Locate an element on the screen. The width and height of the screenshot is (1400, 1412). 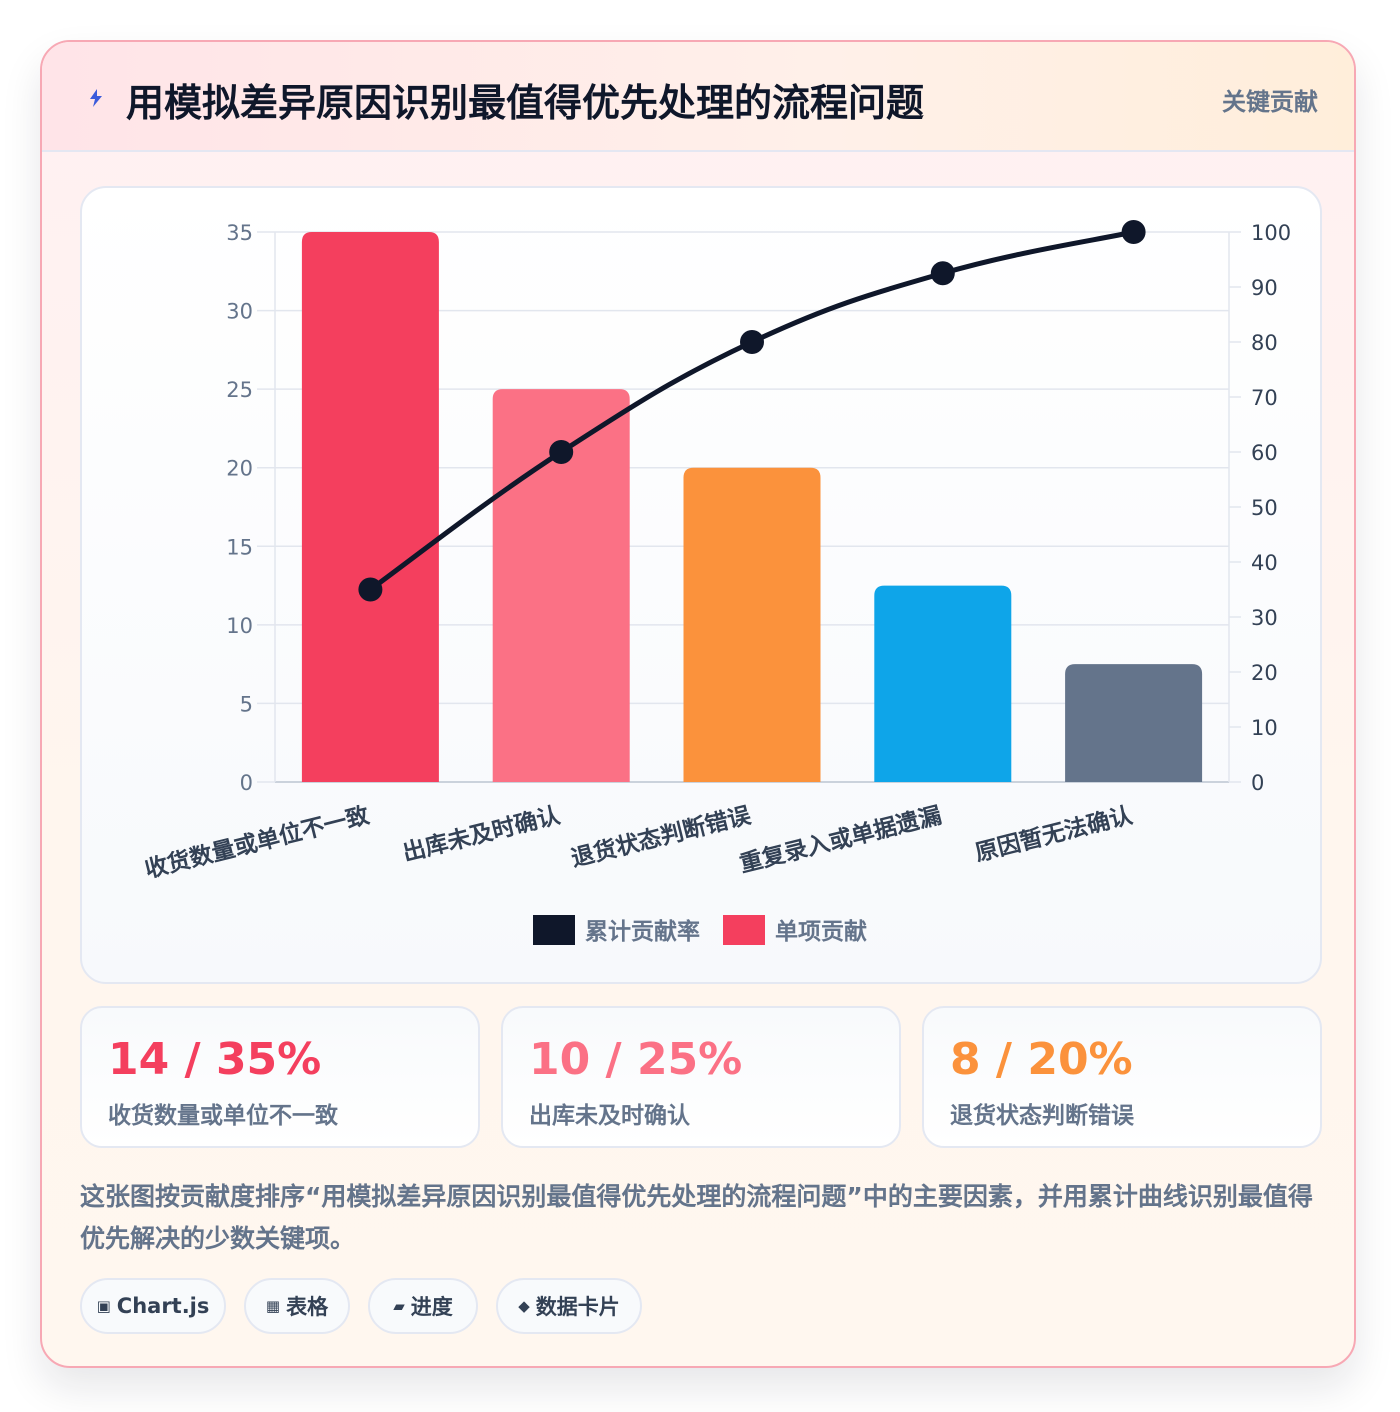
y-right-tick-label: 80 is located at coordinates (1264, 343).